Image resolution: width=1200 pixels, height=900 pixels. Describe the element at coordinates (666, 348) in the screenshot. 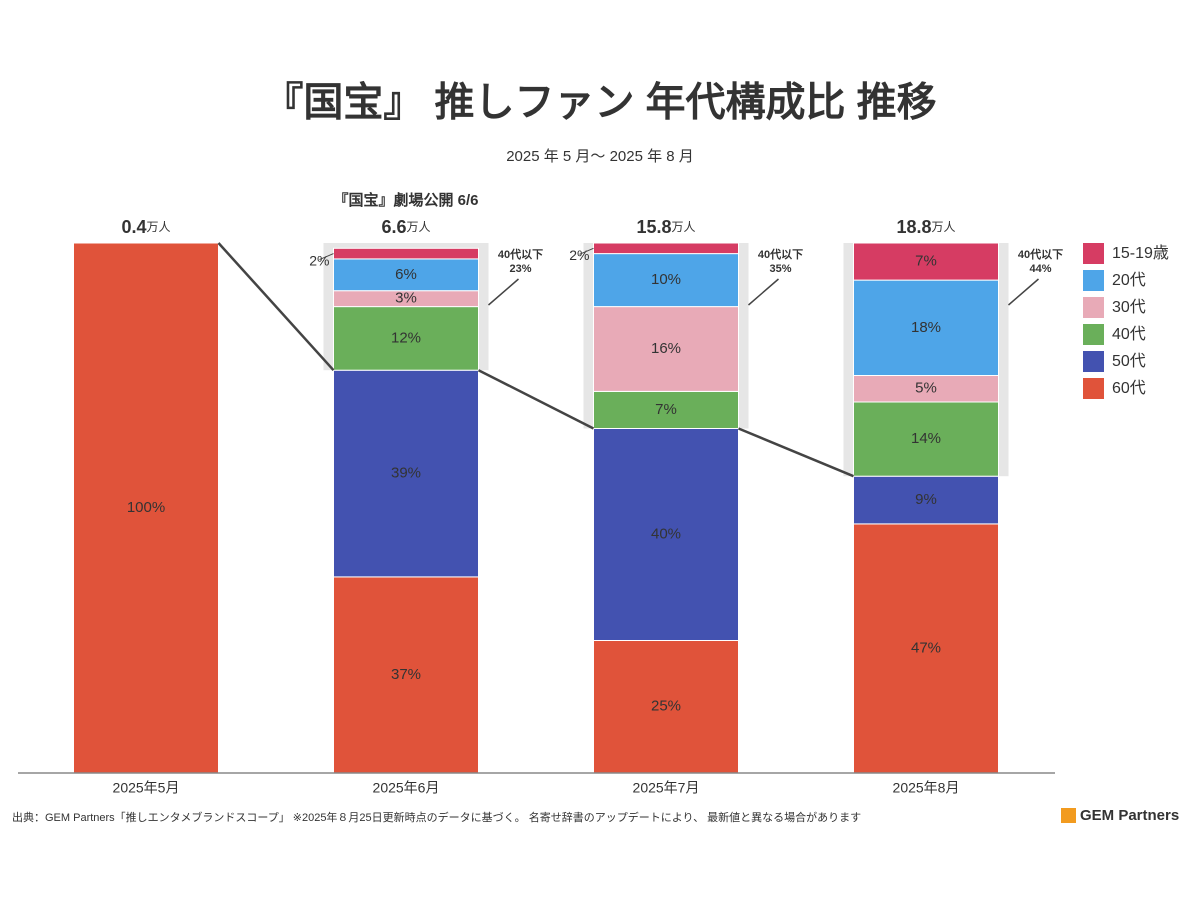

I see `data-label: 16%` at that location.